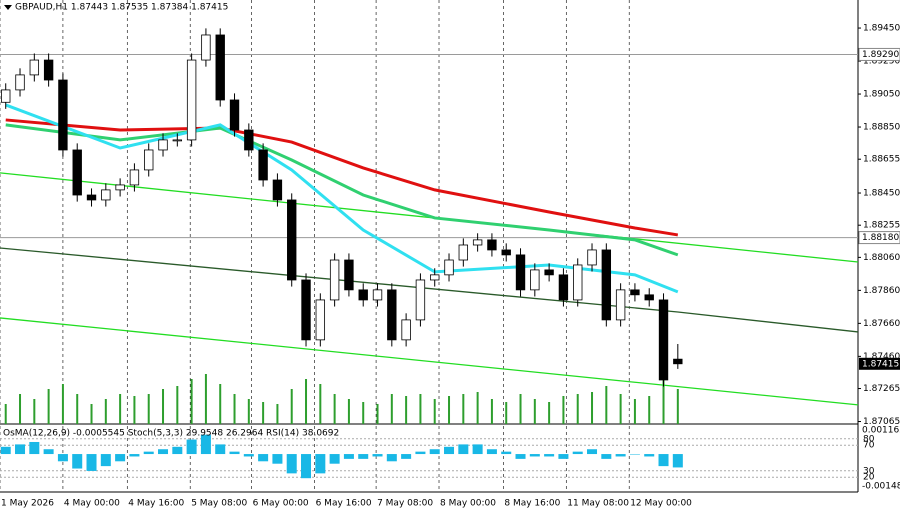 This screenshot has width=900, height=518. Describe the element at coordinates (880, 55) in the screenshot. I see `price-label: 1.89290` at that location.